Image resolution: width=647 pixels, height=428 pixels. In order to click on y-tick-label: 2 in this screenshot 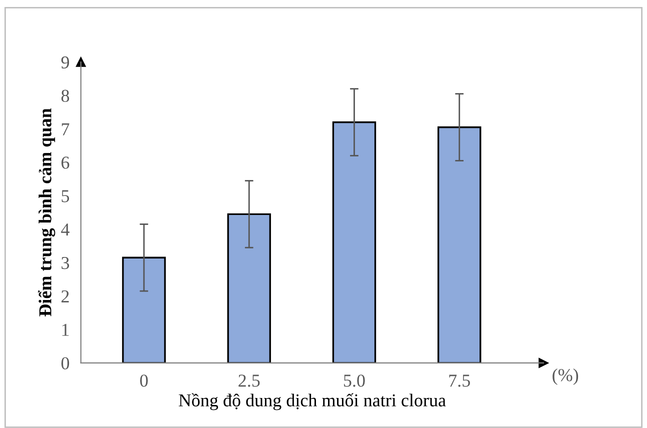, I will do `click(65, 296)`.